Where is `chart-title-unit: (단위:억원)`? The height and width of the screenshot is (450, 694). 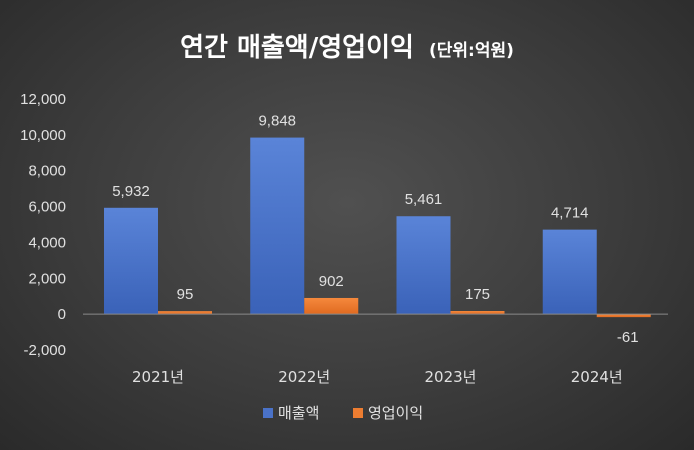 chart-title-unit: (단위:억원) is located at coordinates (471, 51).